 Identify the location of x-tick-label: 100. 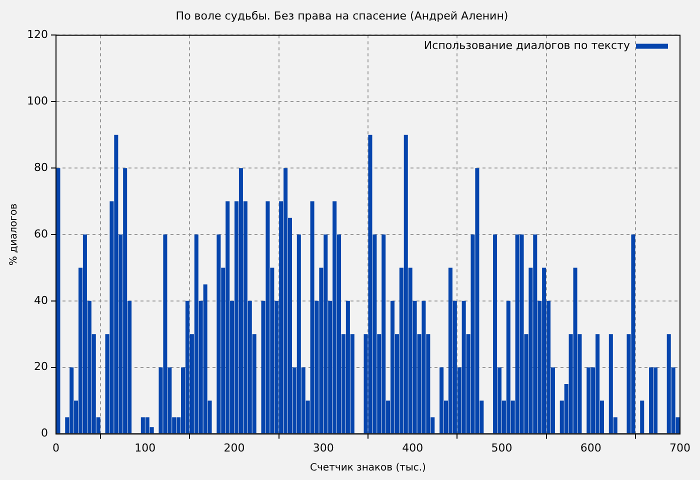
(145, 447).